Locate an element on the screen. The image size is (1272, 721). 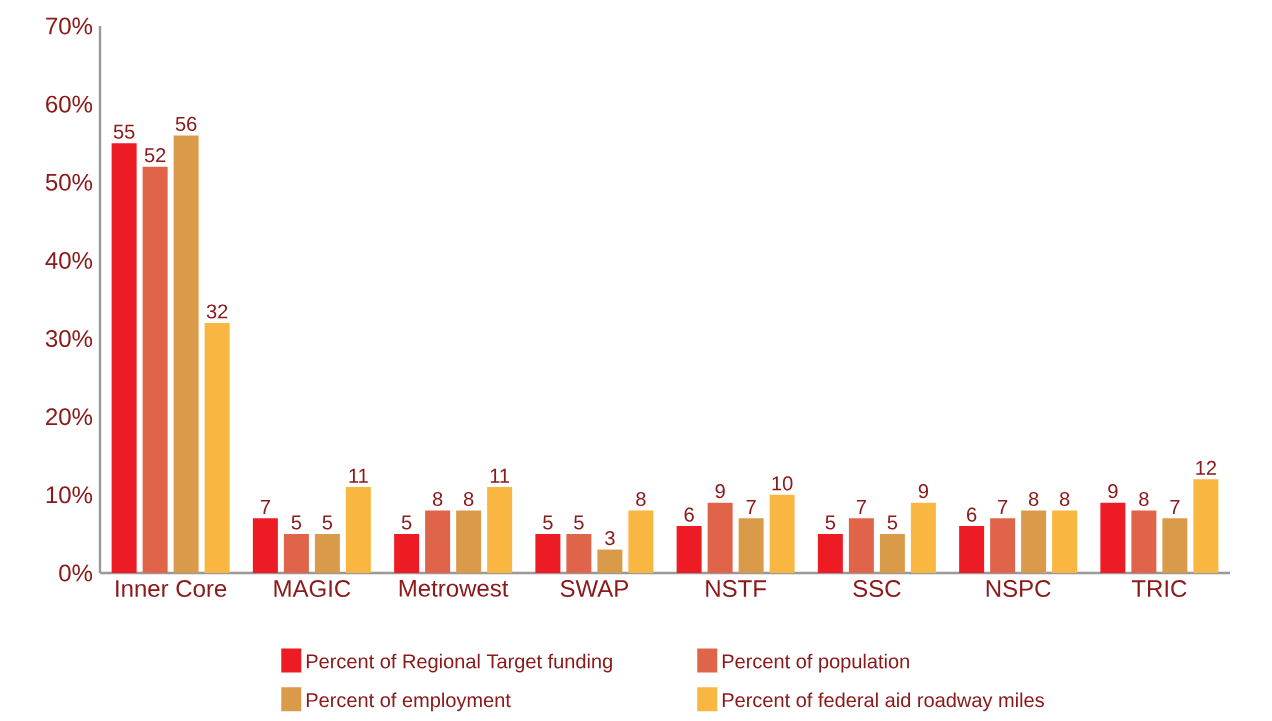
data-label: 55 is located at coordinates (124, 131).